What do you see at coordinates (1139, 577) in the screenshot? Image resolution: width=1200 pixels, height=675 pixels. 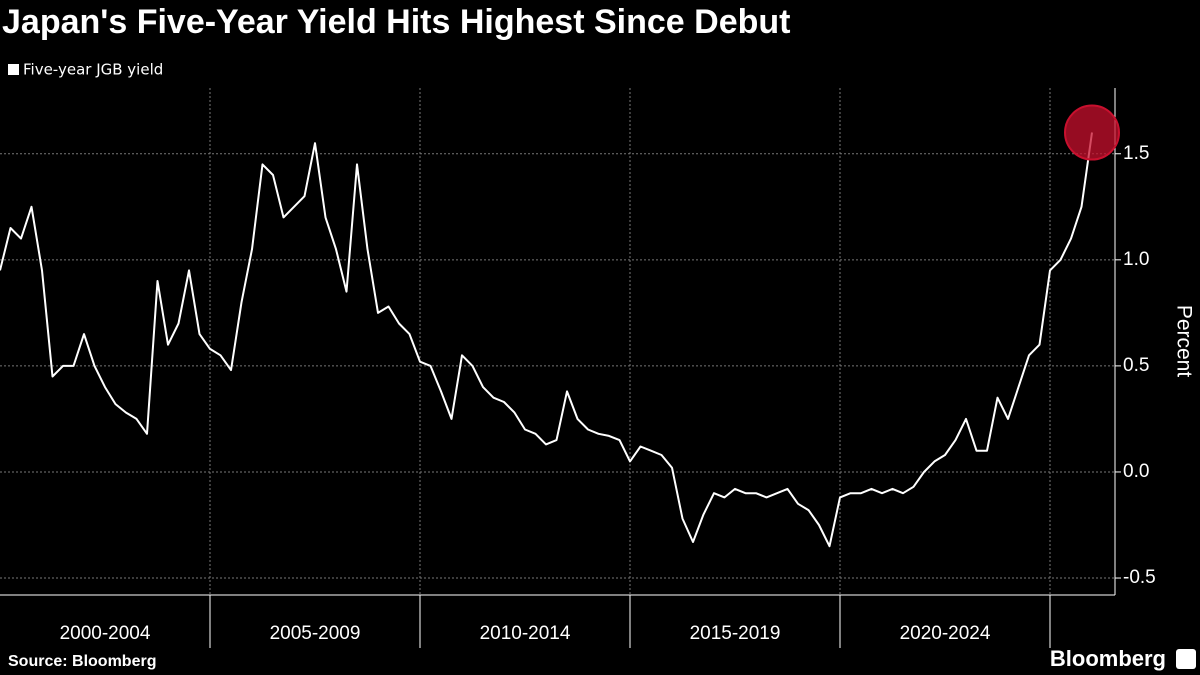 I see `y-tick-label: -0.5` at bounding box center [1139, 577].